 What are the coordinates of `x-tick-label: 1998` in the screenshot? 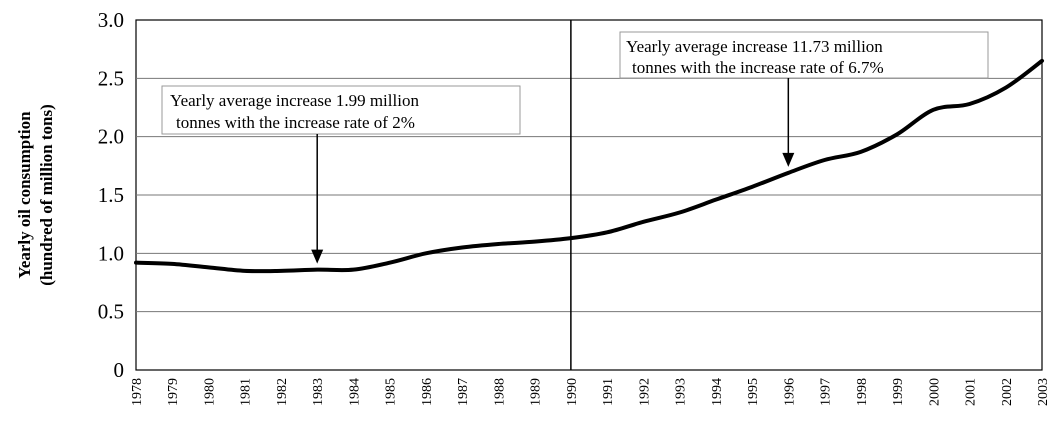 It's located at (862, 392).